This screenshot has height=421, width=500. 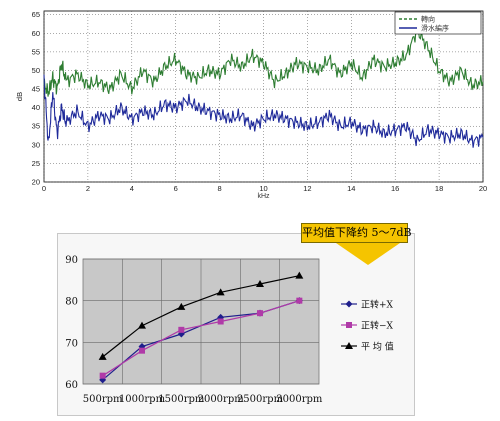 I want to click on y-tick-label: 20, so click(x=36, y=182).